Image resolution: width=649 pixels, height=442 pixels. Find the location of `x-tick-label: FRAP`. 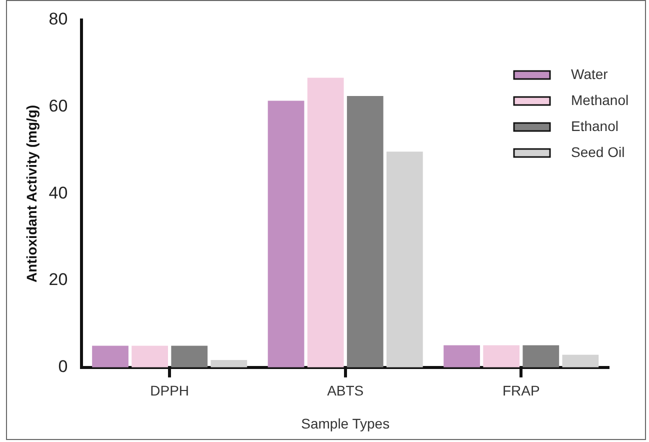

x-tick-label: FRAP is located at coordinates (521, 390).